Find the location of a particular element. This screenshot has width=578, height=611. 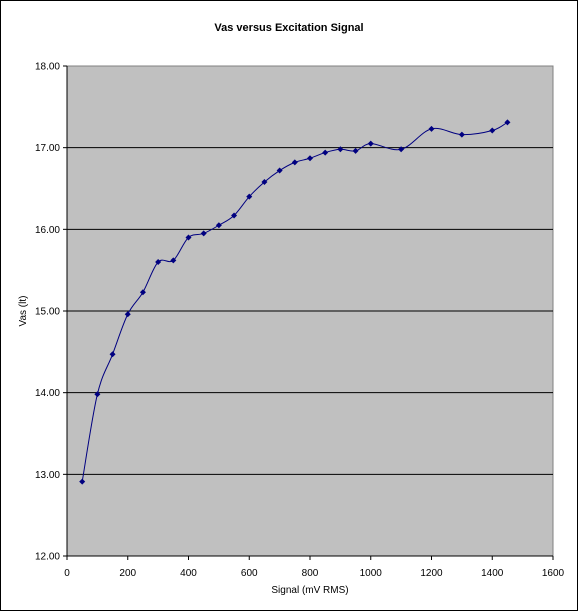

x-tick-label: 800 is located at coordinates (310, 573).